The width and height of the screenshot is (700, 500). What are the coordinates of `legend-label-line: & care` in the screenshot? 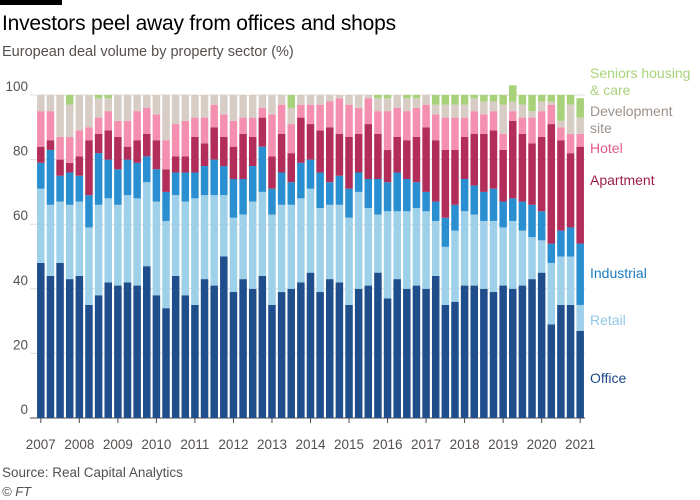 It's located at (610, 90).